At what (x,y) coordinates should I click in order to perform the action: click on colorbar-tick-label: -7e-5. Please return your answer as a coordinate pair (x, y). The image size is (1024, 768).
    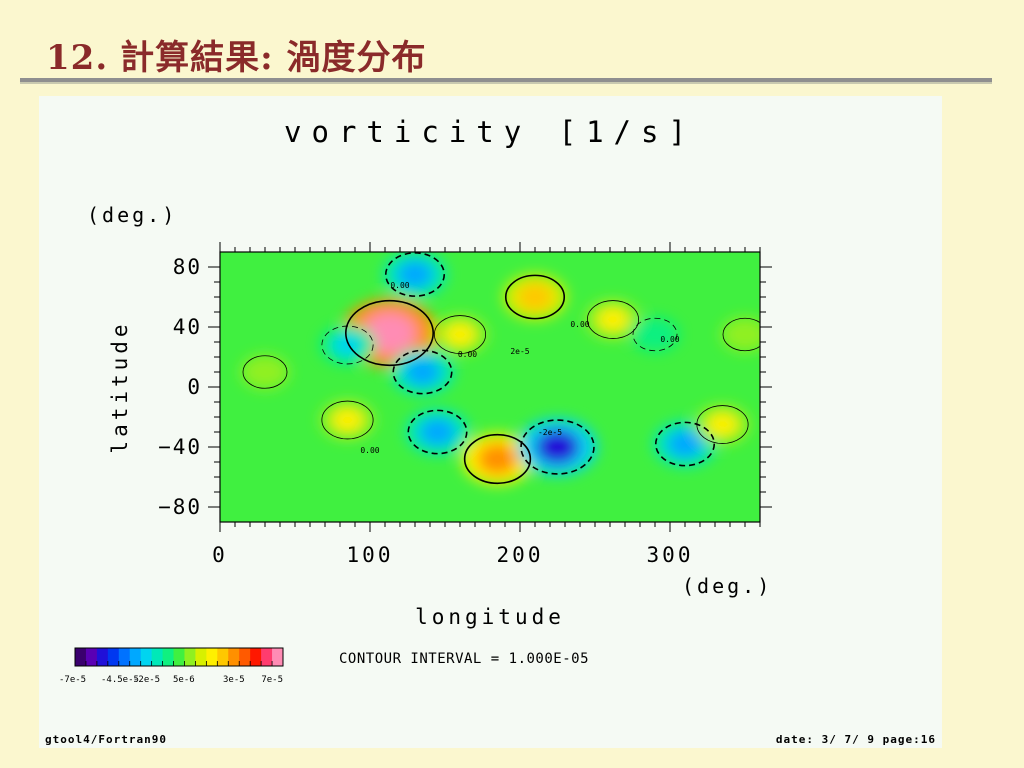
    Looking at the image, I should click on (72, 680).